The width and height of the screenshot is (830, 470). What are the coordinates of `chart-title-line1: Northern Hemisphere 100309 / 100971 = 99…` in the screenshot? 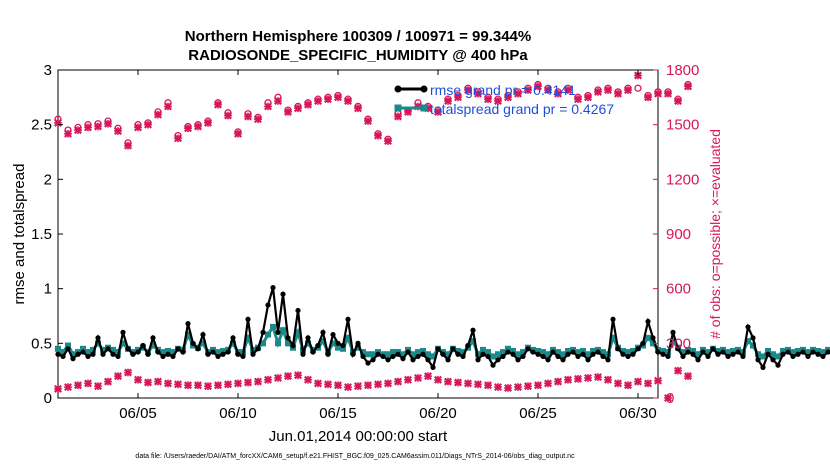 It's located at (358, 36).